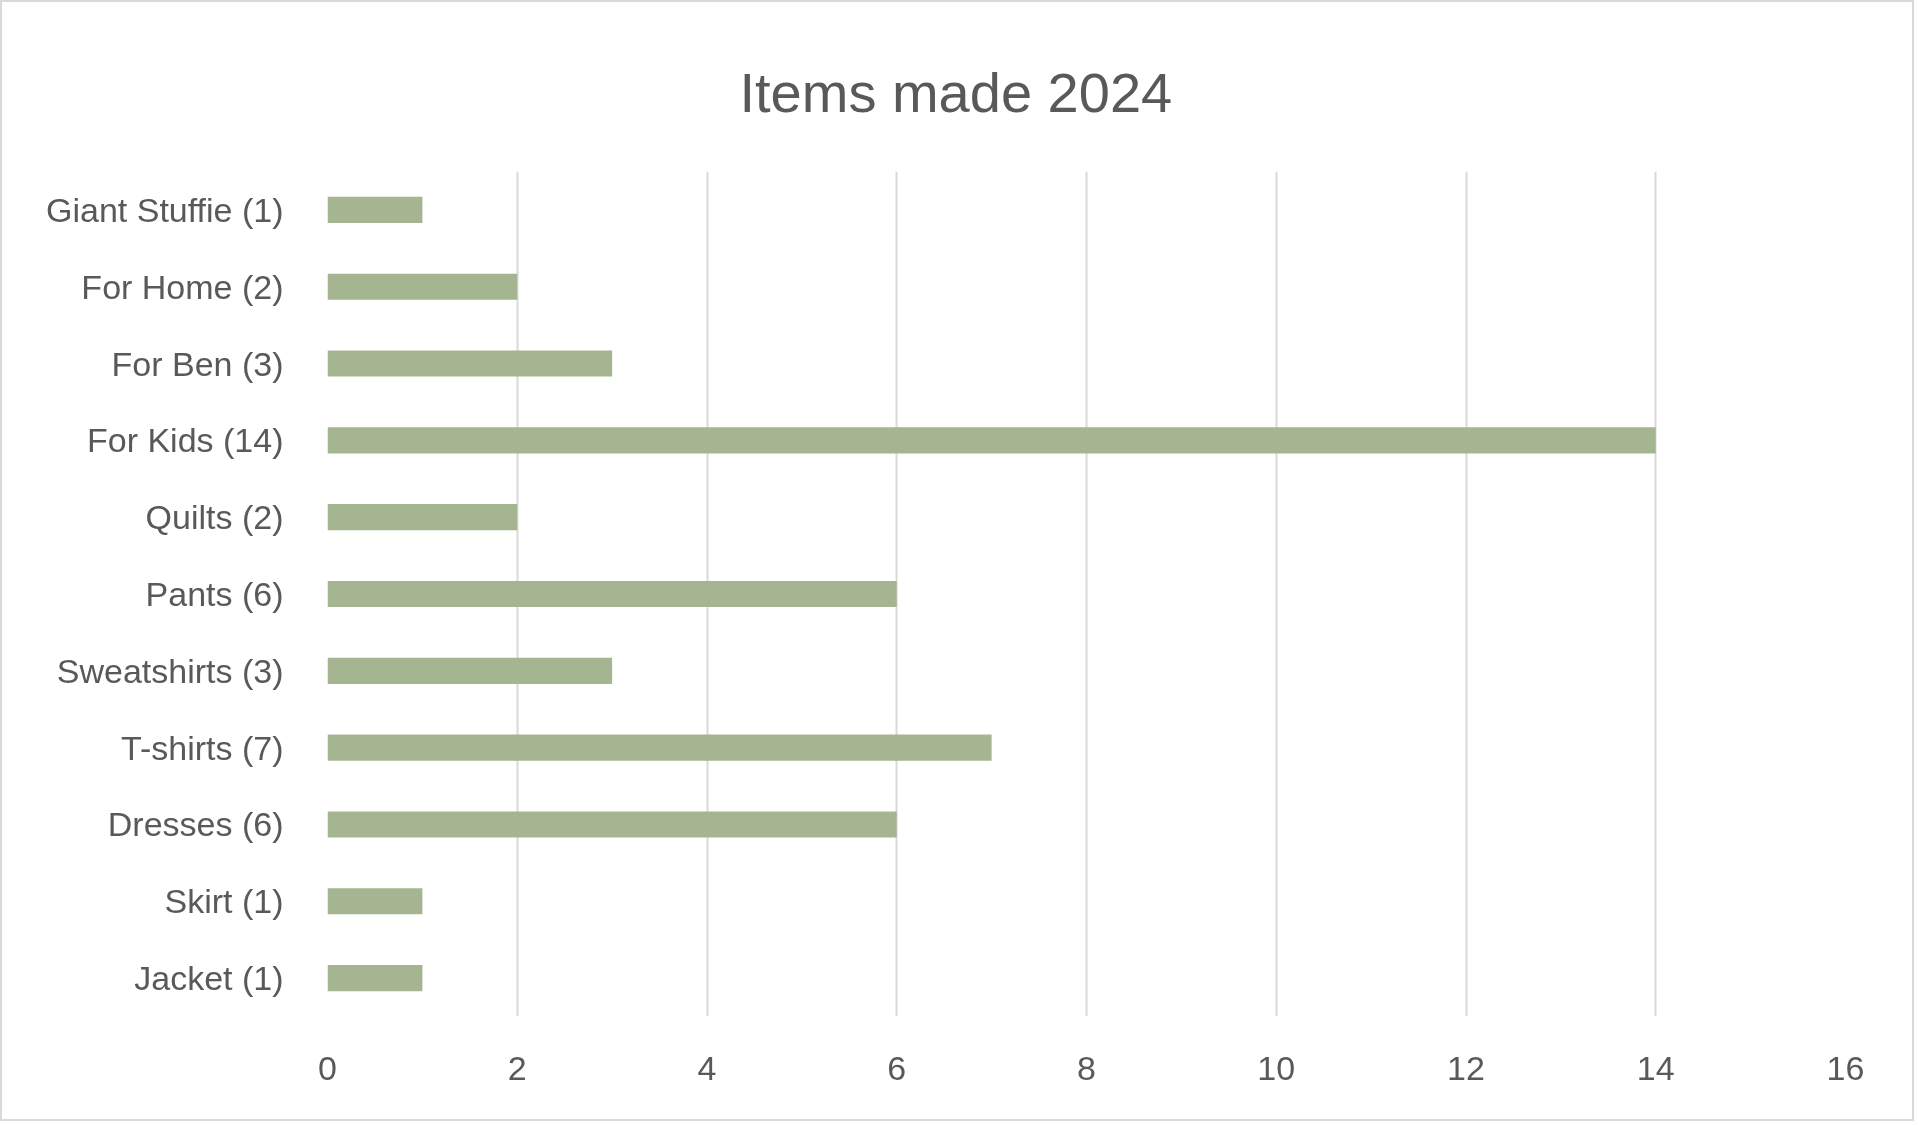  What do you see at coordinates (1086, 1067) in the screenshot?
I see `x-tick-label: 8` at bounding box center [1086, 1067].